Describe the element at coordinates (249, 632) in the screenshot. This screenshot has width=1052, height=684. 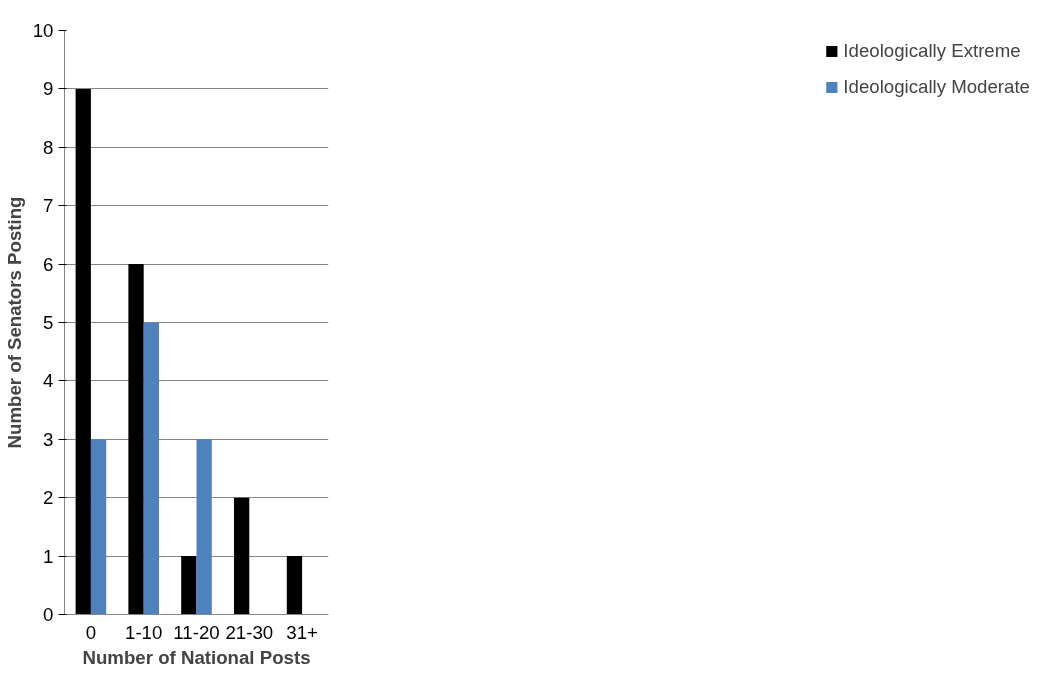
I see `x-tick-label: 21-30` at that location.